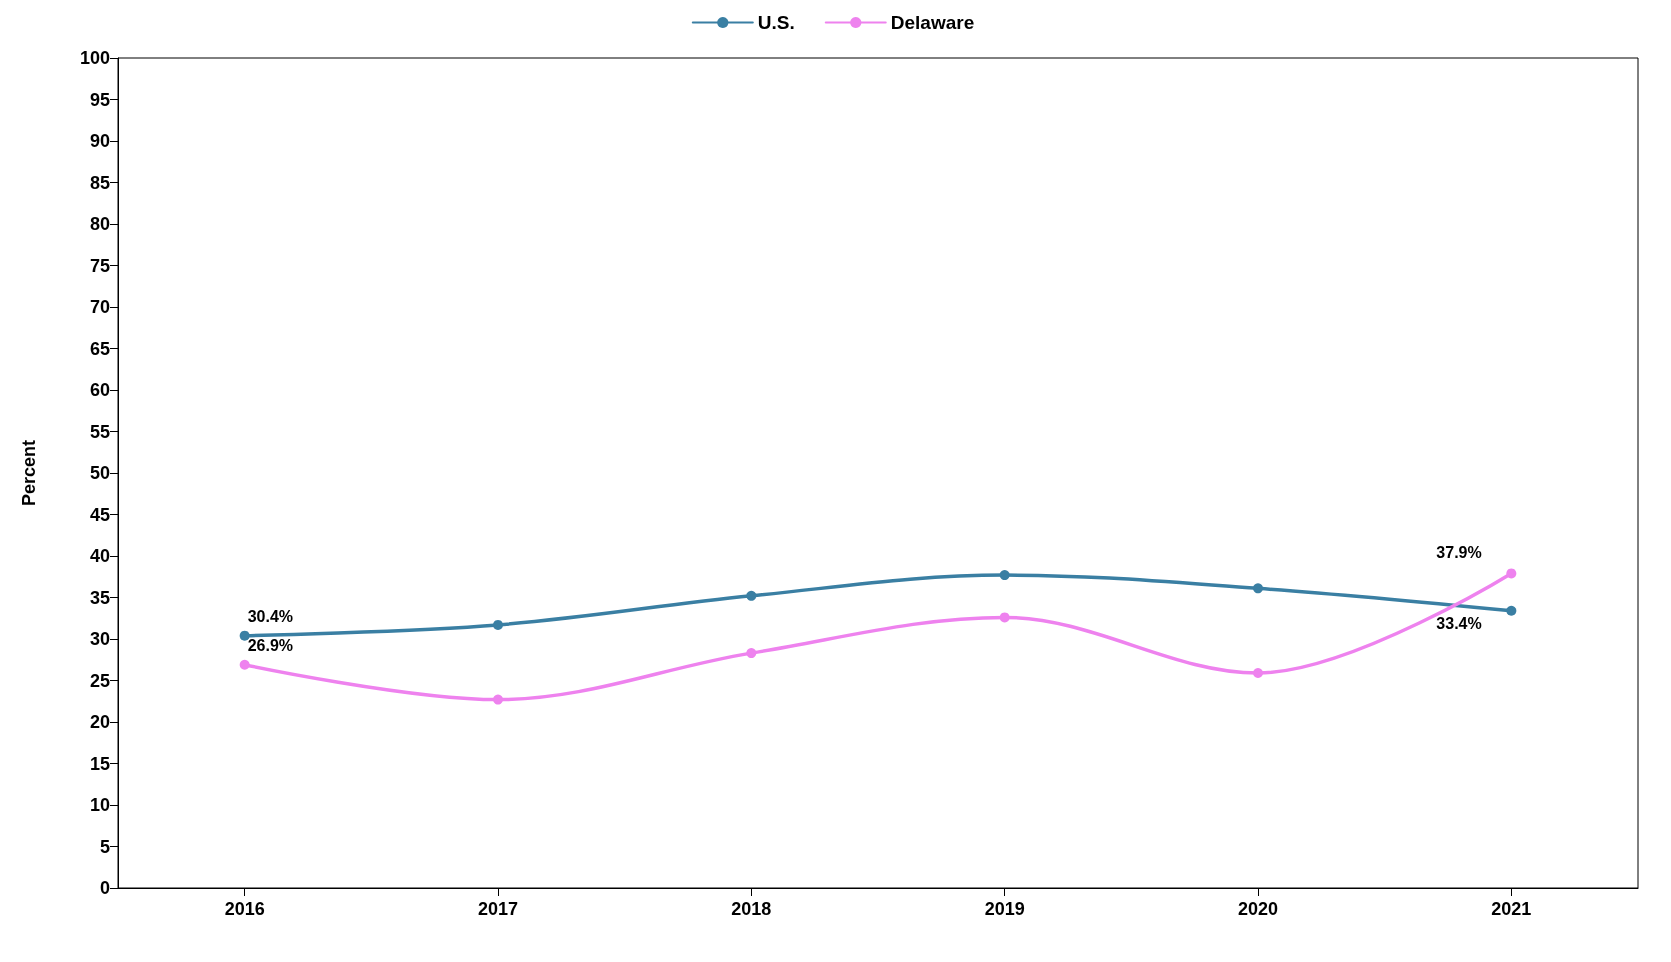 This screenshot has width=1671, height=962. Describe the element at coordinates (1258, 909) in the screenshot. I see `x-tick-label: 2020` at that location.